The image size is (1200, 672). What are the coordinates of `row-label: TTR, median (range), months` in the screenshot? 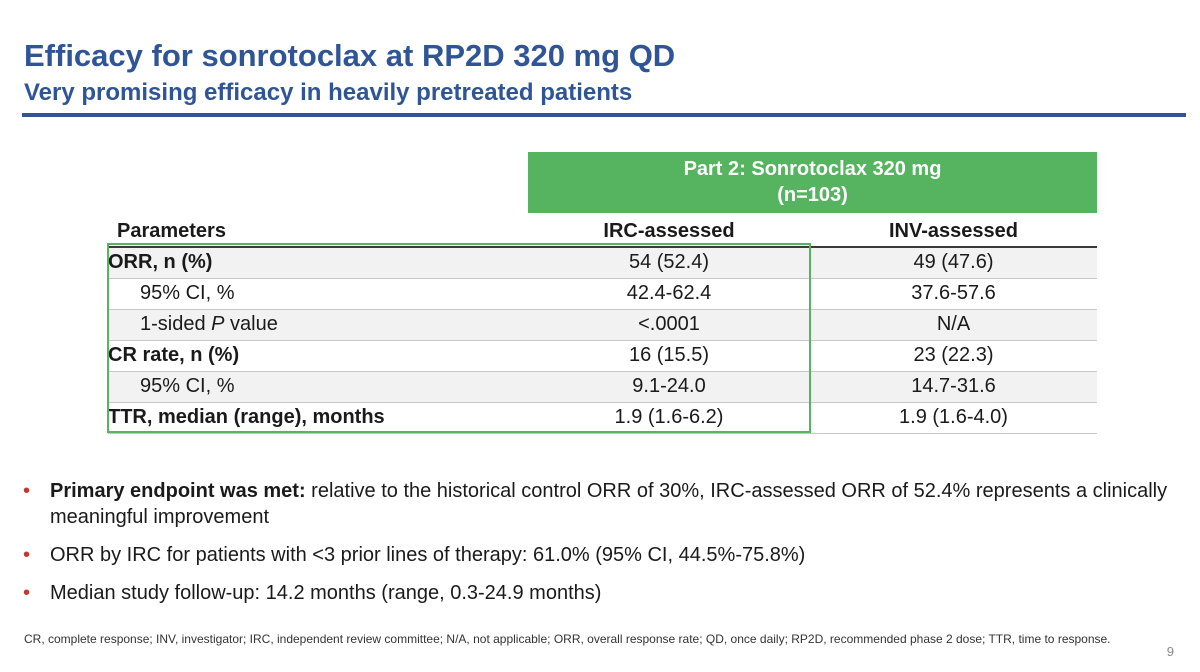 It's located at (318, 418).